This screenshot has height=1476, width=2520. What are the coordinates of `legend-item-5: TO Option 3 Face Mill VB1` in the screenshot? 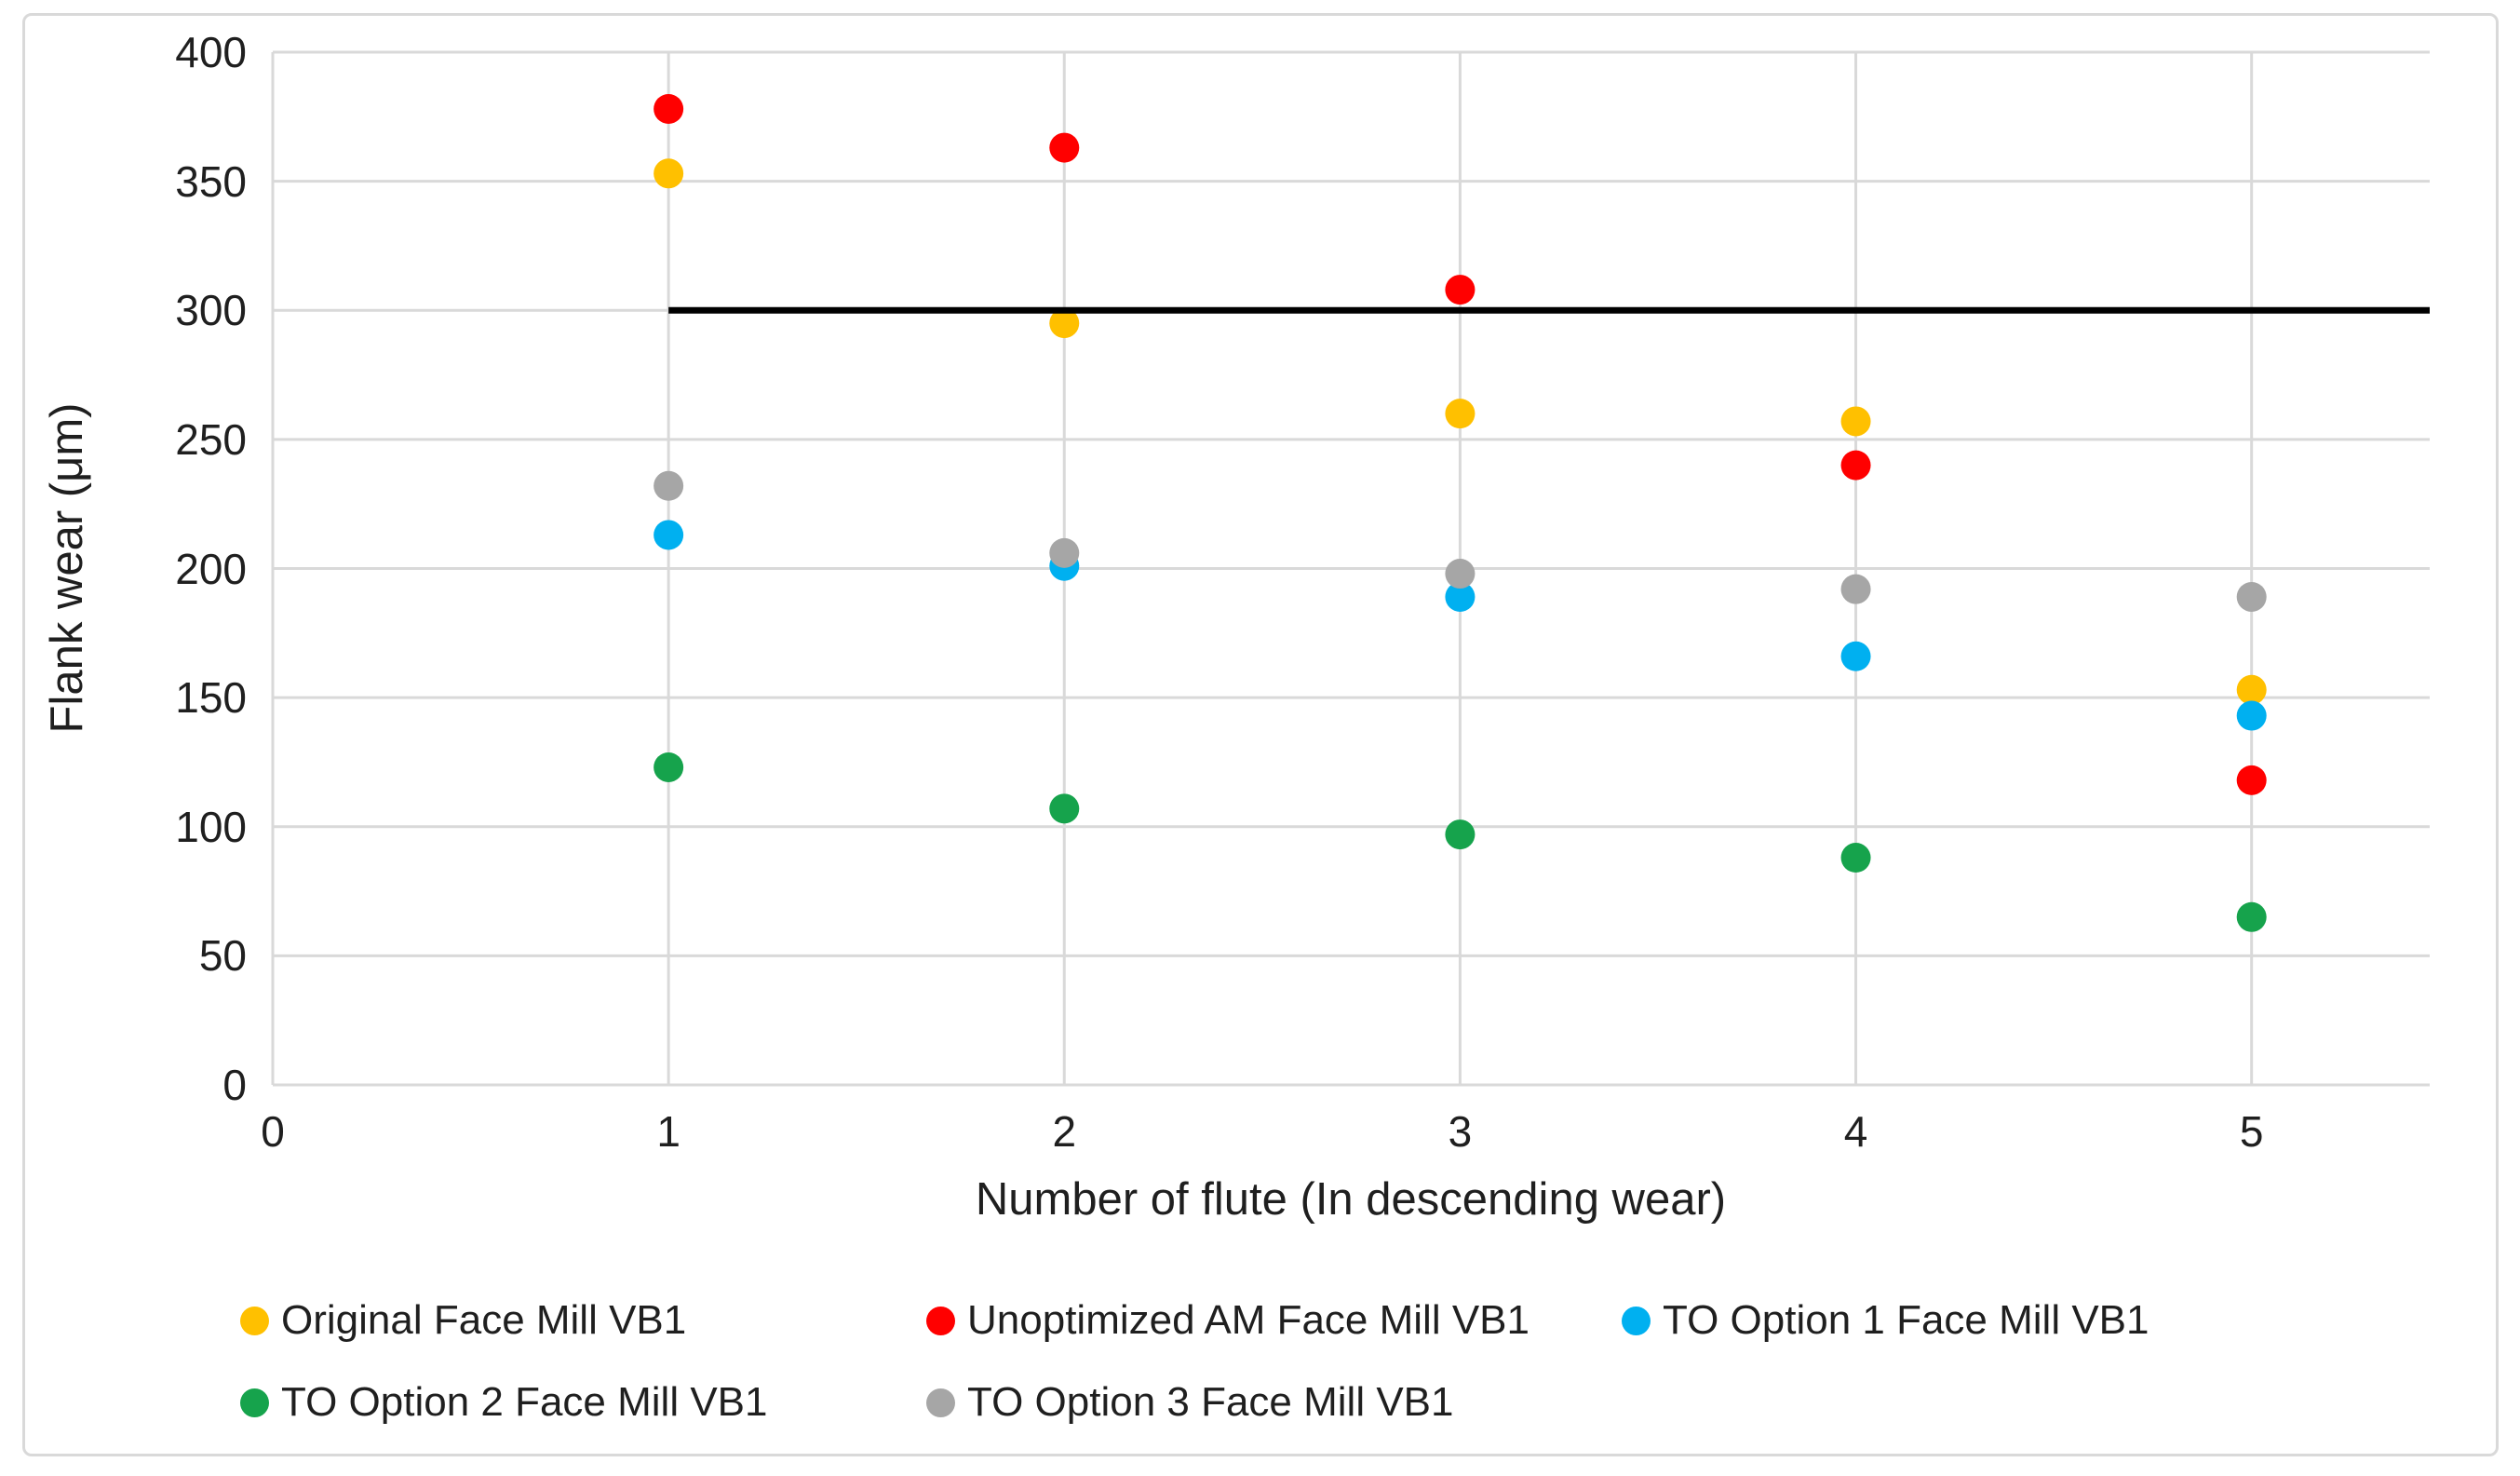 It's located at (1190, 1402).